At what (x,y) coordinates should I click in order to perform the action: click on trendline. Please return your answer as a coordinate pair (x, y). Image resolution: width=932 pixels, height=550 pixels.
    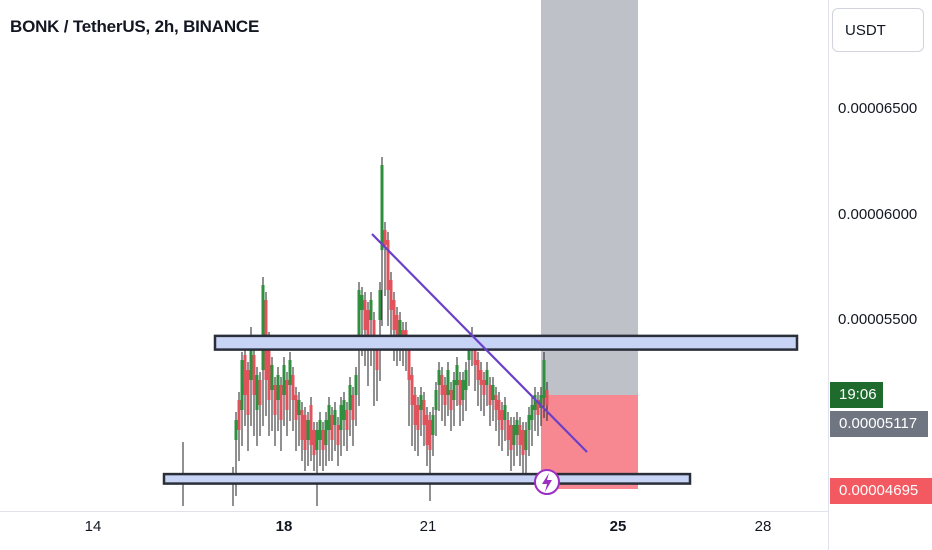
    Looking at the image, I should click on (479, 343).